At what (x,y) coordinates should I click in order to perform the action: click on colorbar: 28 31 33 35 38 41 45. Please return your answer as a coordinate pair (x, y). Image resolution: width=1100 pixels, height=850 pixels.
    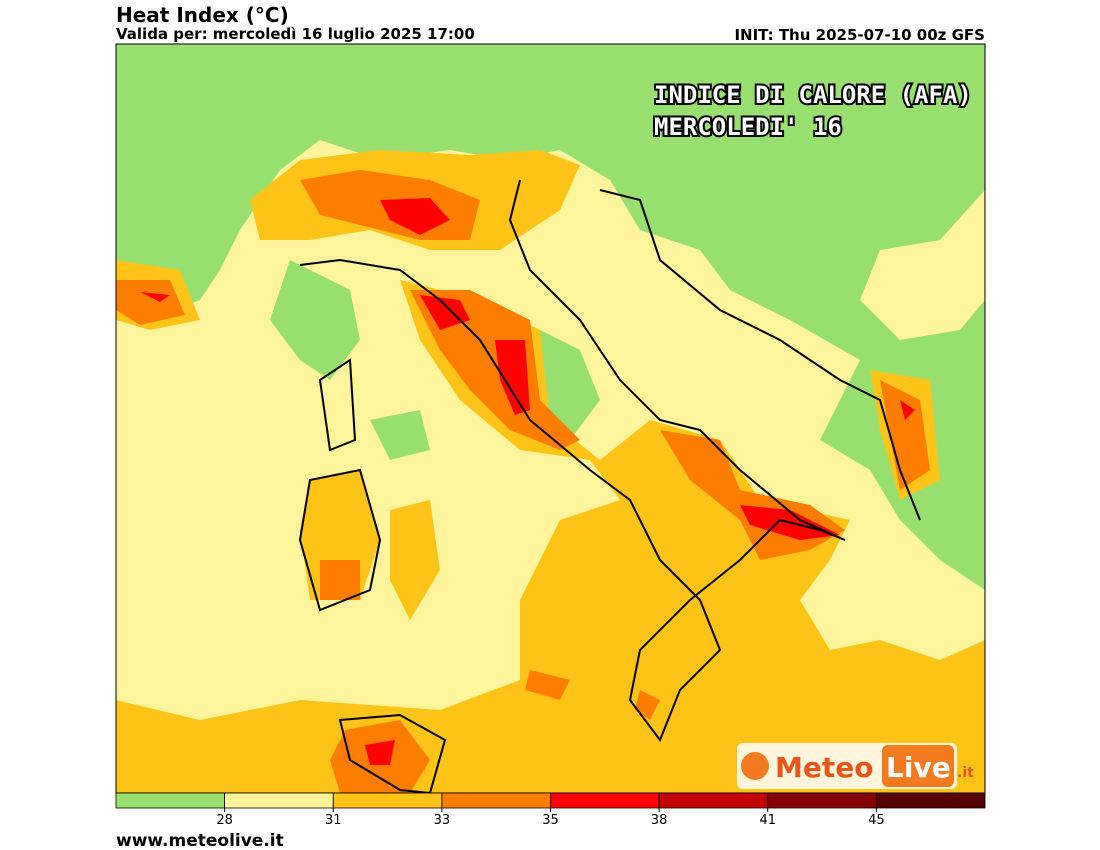
    Looking at the image, I should click on (550, 810).